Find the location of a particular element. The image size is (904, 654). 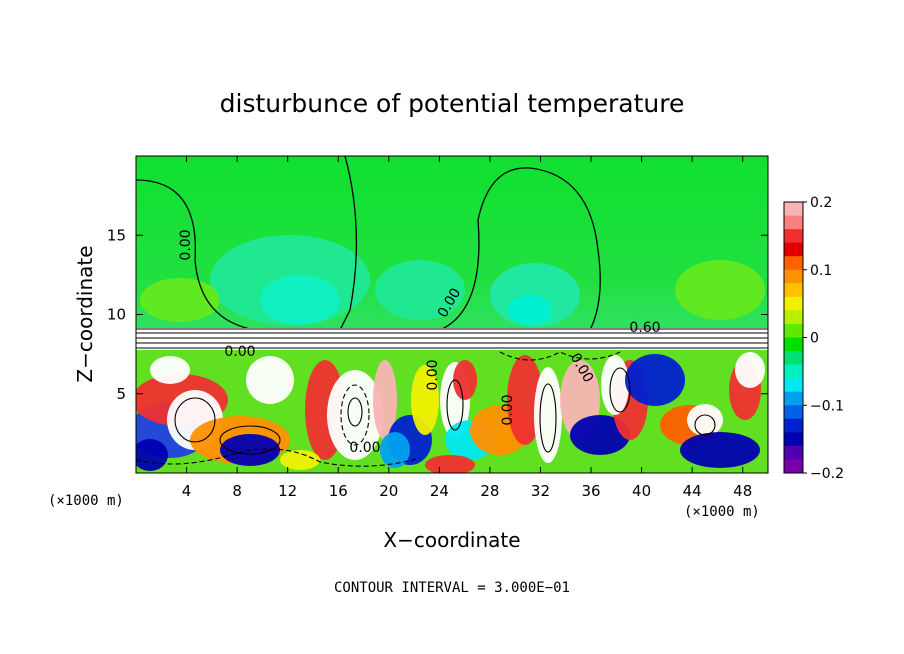

colorbar-tick-label: 0 is located at coordinates (814, 339).